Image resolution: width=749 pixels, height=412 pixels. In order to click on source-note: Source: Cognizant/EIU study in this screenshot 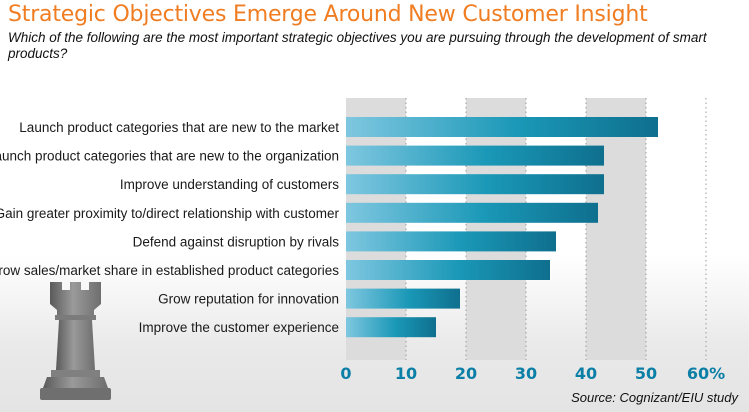, I will do `click(654, 397)`.